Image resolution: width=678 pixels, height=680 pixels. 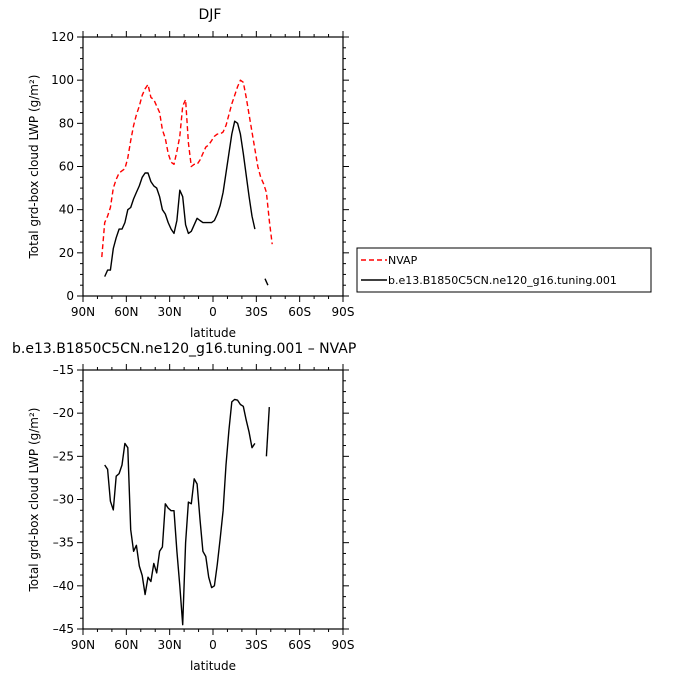 I want to click on chart-title-0: DJF, so click(x=210, y=15).